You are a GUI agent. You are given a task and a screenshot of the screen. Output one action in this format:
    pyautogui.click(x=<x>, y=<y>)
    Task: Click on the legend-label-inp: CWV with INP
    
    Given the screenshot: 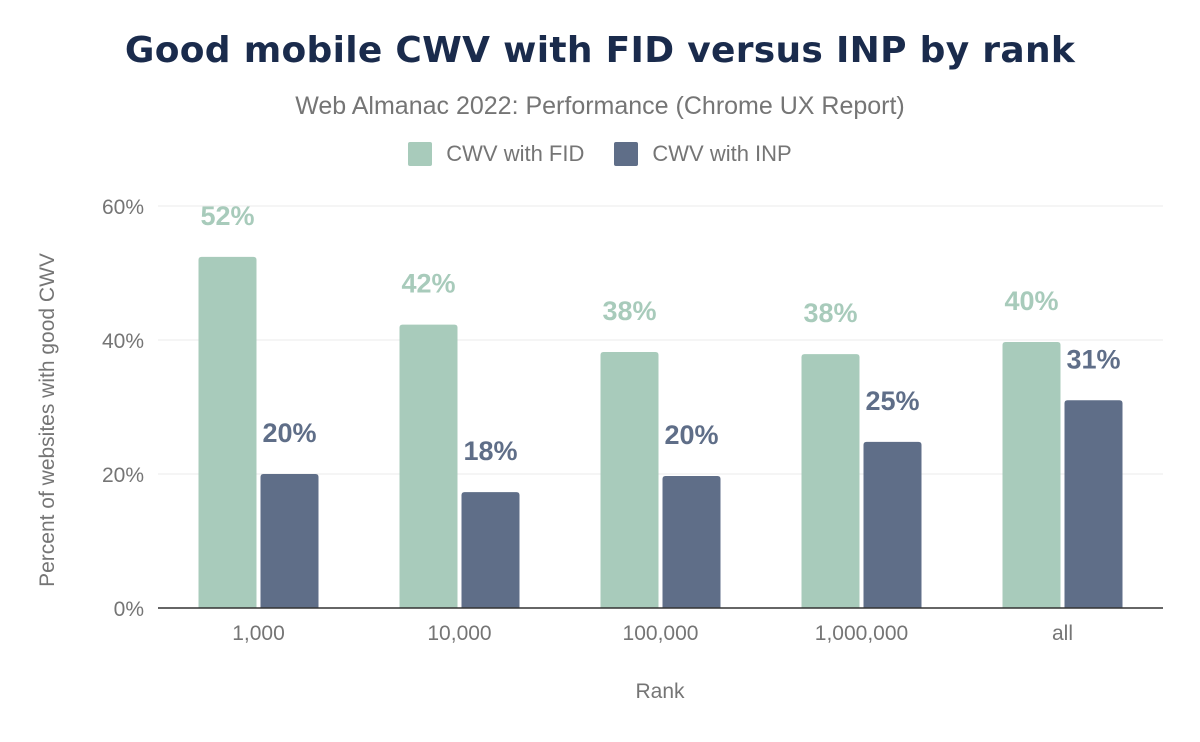 What is the action you would take?
    pyautogui.click(x=722, y=153)
    